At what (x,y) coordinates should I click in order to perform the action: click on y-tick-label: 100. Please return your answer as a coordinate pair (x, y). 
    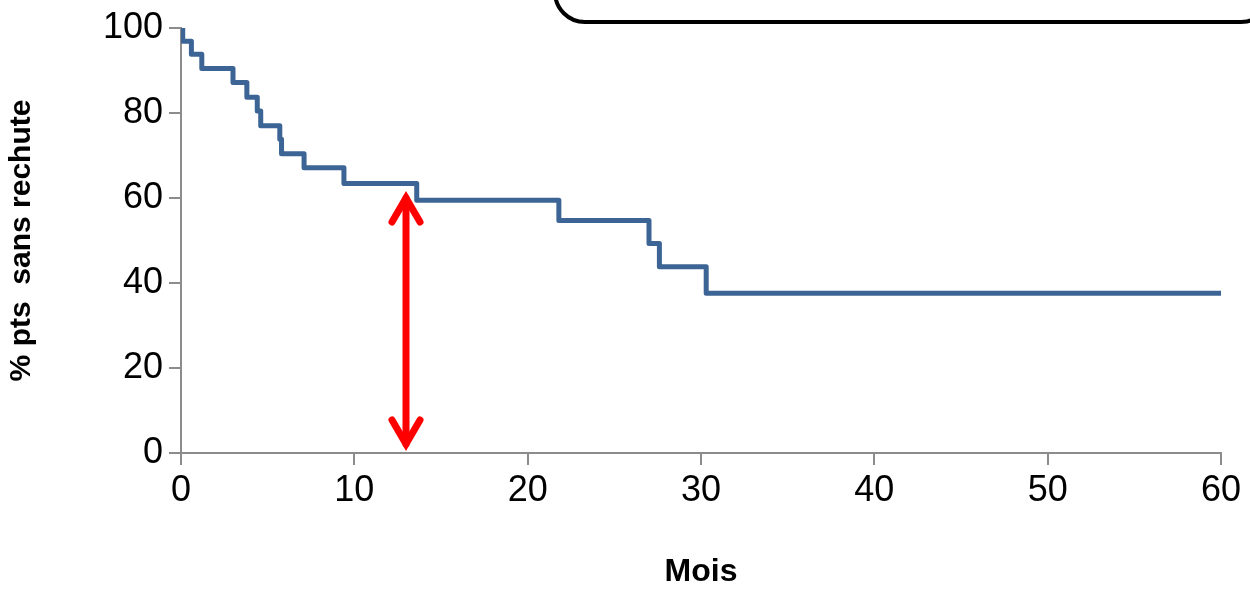
    Looking at the image, I should click on (132, 25).